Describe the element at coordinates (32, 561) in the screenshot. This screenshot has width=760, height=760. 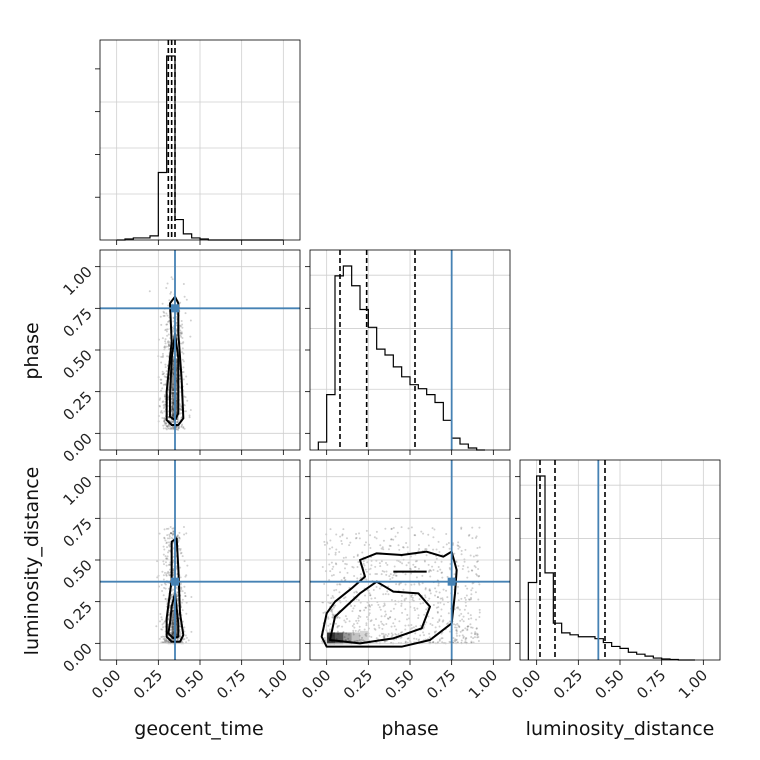
I see `y-axis-label-luminosity-distance: luminosity_distance` at that location.